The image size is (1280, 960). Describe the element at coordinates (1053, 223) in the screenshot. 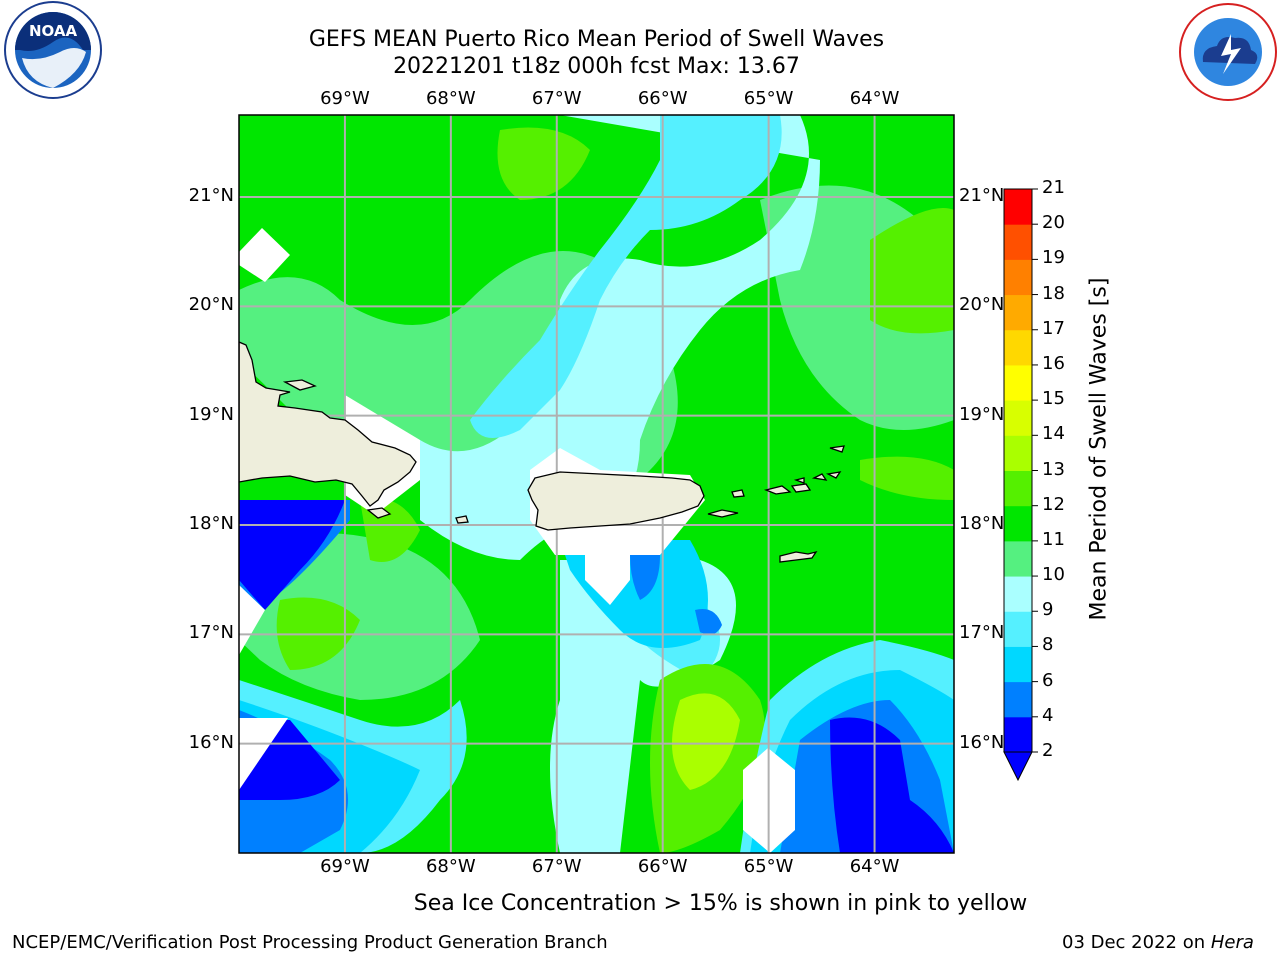

I see `colorbar-tick-label: 20` at that location.